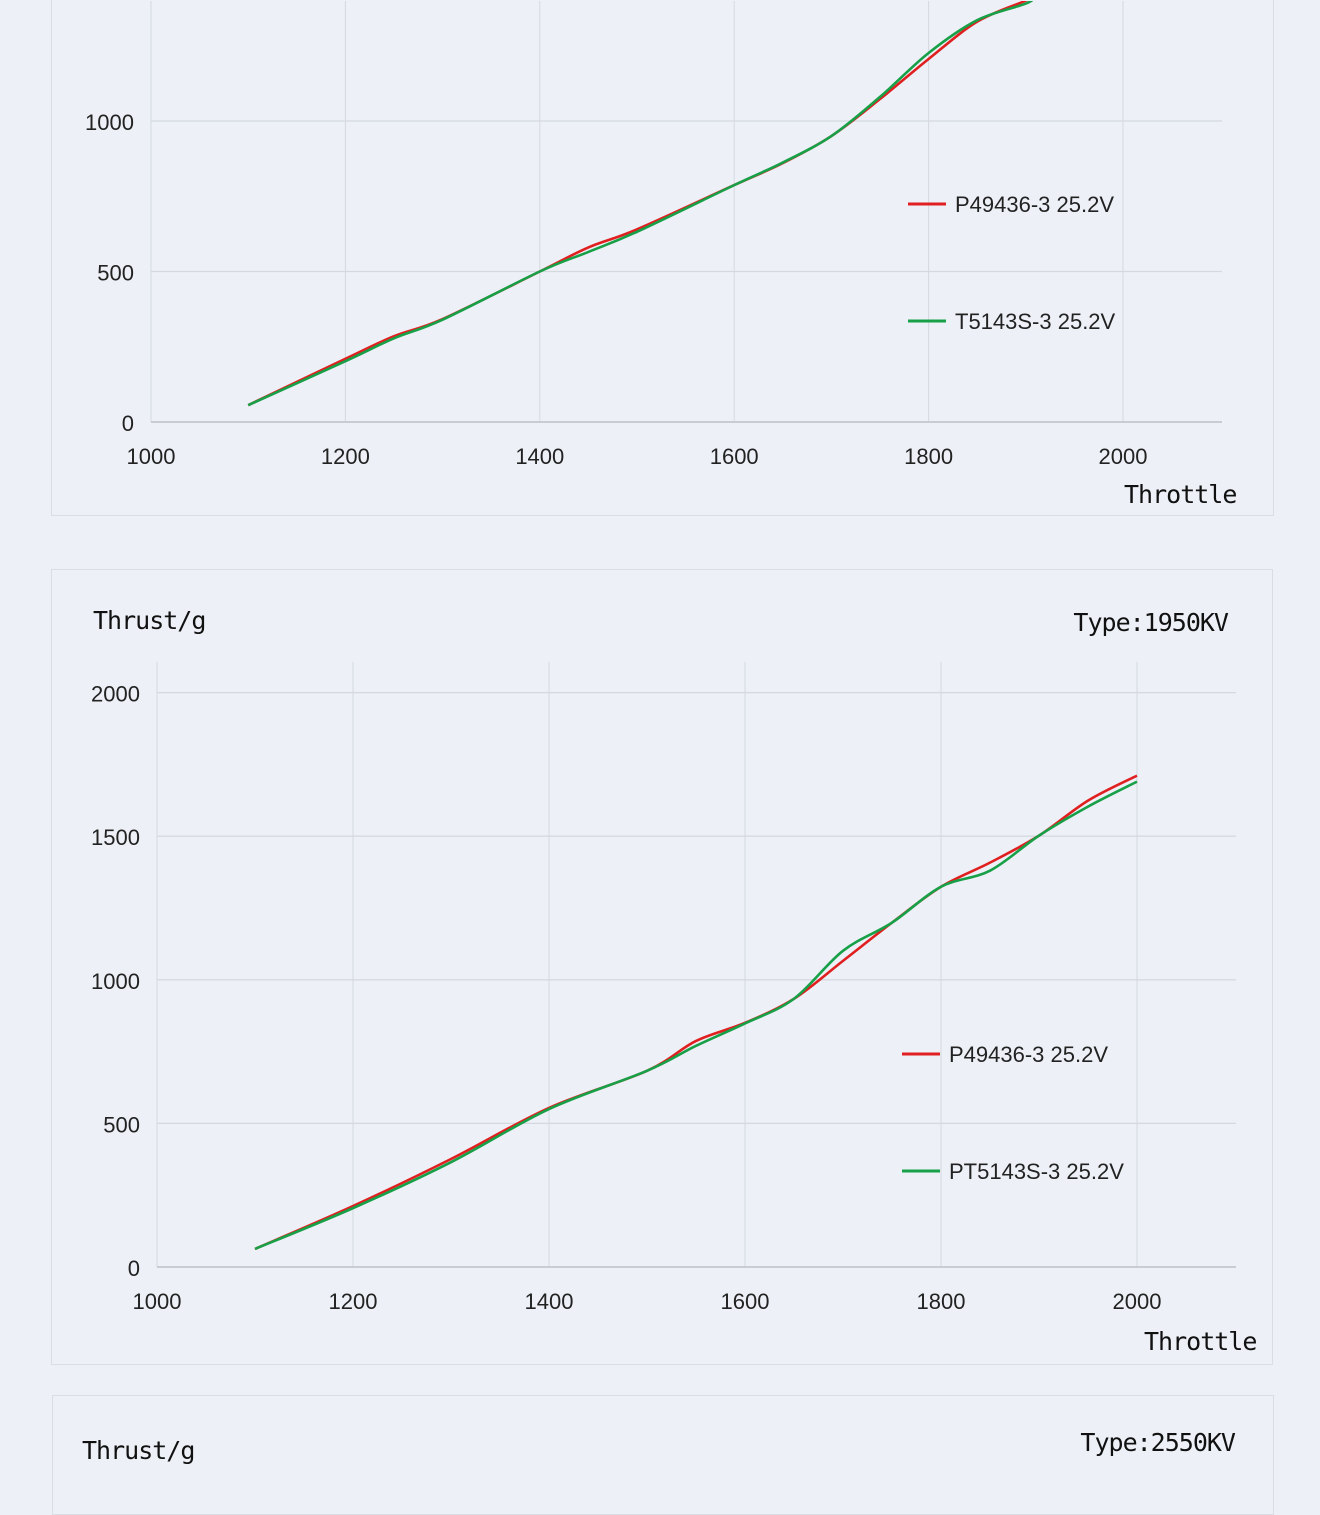 The width and height of the screenshot is (1320, 1515). Describe the element at coordinates (115, 837) in the screenshot. I see `y-tick-label: 1500` at that location.